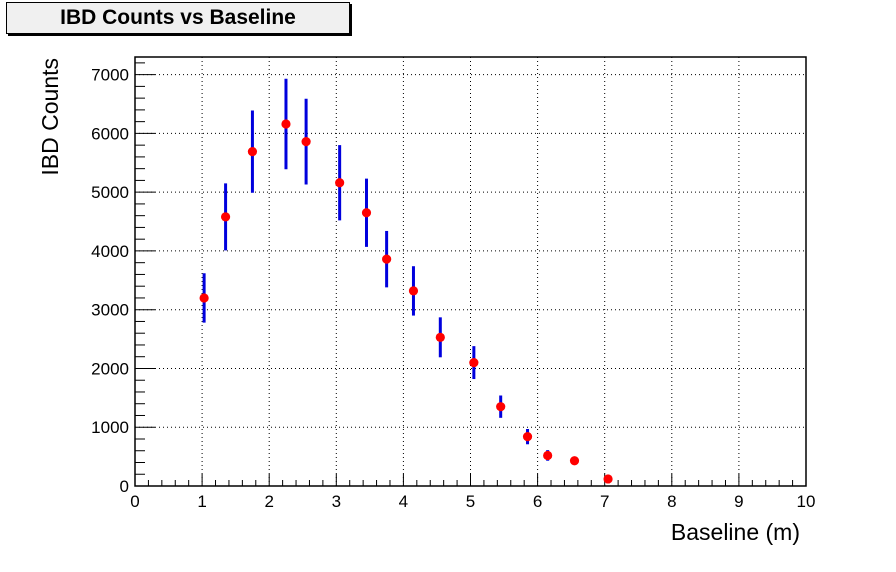 The height and width of the screenshot is (572, 896). Describe the element at coordinates (403, 501) in the screenshot. I see `x-tick-label: 4` at that location.